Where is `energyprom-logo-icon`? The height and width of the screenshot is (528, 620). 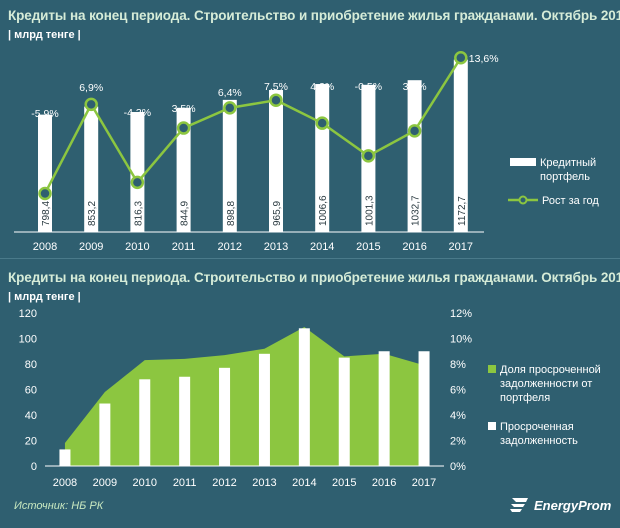
energyprom-logo-icon is located at coordinates (519, 505).